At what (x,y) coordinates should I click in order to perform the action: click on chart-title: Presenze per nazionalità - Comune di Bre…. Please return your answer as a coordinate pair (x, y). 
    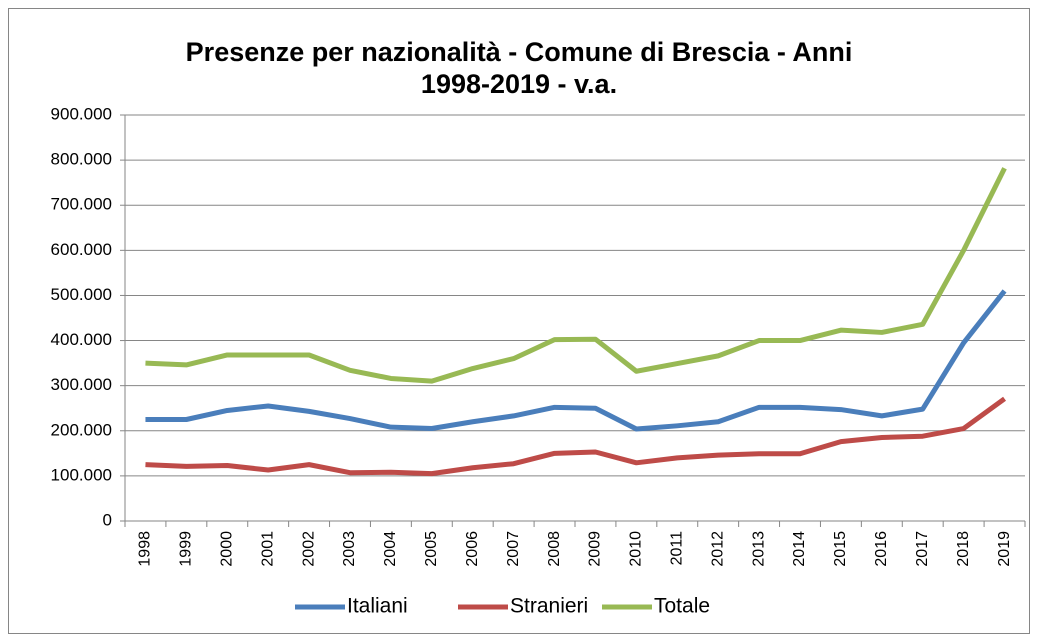
    Looking at the image, I should click on (519, 68).